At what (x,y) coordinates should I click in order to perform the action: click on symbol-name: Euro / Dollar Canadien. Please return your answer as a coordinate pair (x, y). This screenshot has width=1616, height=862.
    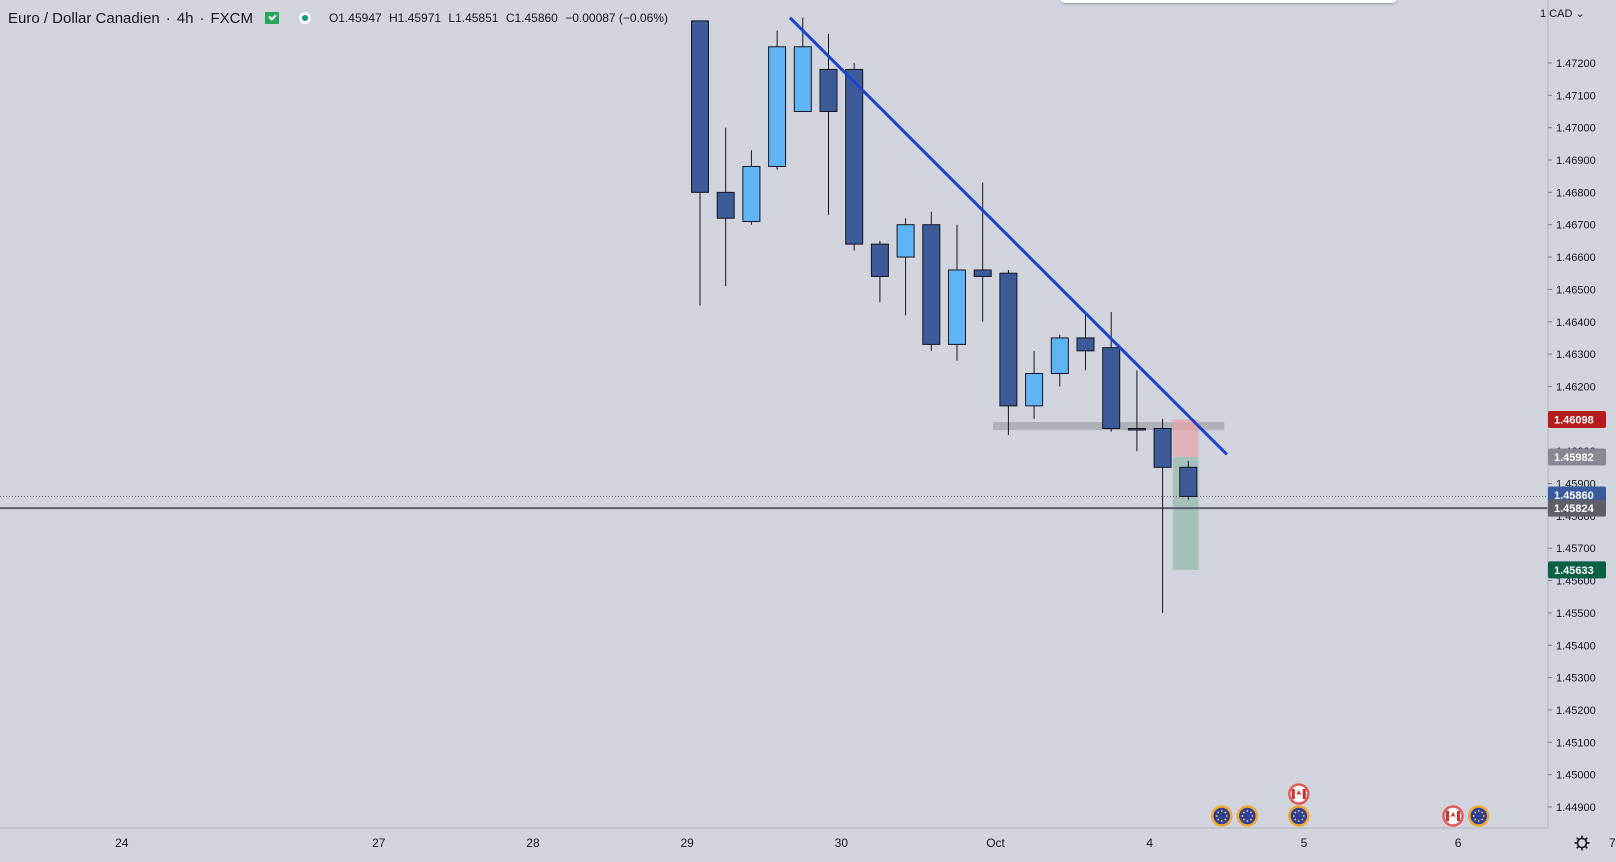
    Looking at the image, I should click on (84, 18).